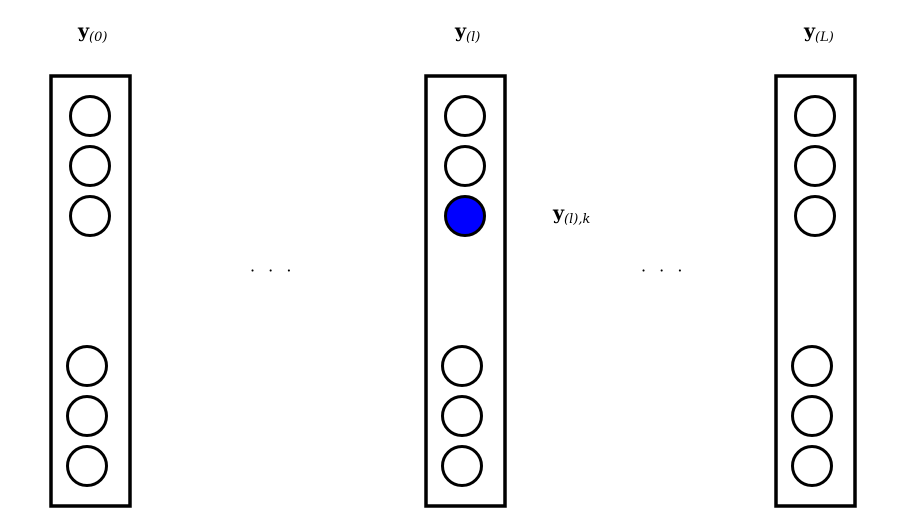 The width and height of the screenshot is (915, 508). I want to click on layer-l-box, so click(465, 291).